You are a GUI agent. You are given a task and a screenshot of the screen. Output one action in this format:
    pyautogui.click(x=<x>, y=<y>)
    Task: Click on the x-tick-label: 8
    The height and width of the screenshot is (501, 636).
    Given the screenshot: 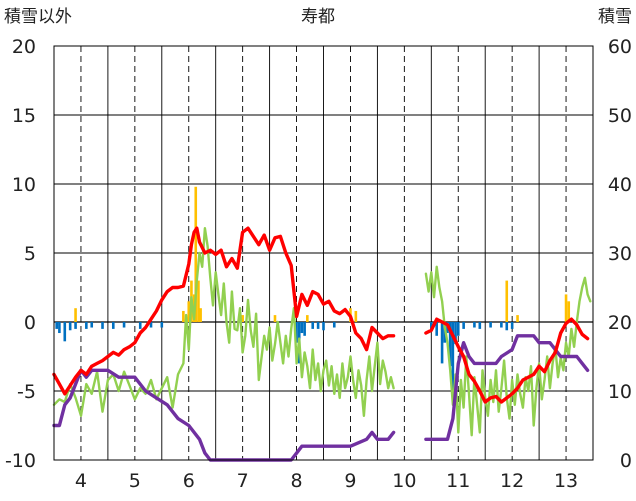 What is the action you would take?
    pyautogui.click(x=297, y=481)
    